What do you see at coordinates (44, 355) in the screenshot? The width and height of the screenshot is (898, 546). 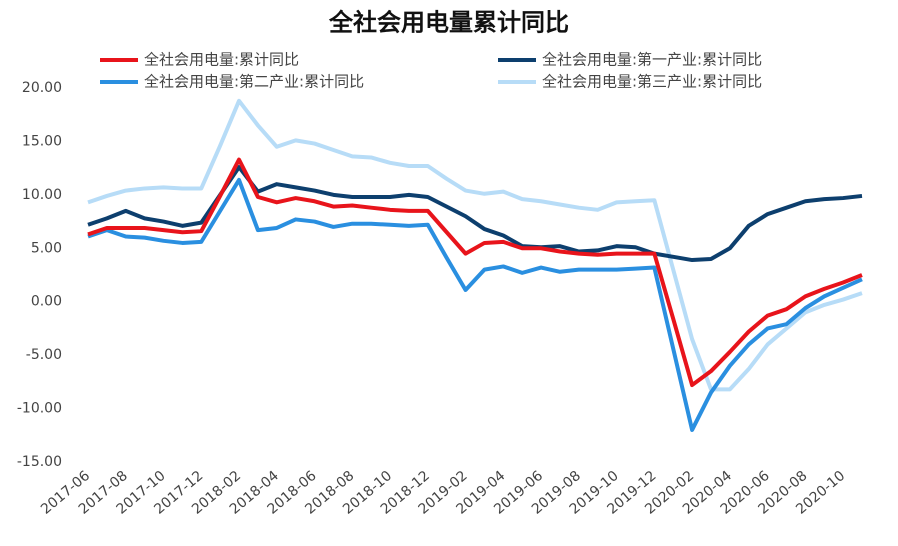 I see `y-tick-label: -5.00` at bounding box center [44, 355].